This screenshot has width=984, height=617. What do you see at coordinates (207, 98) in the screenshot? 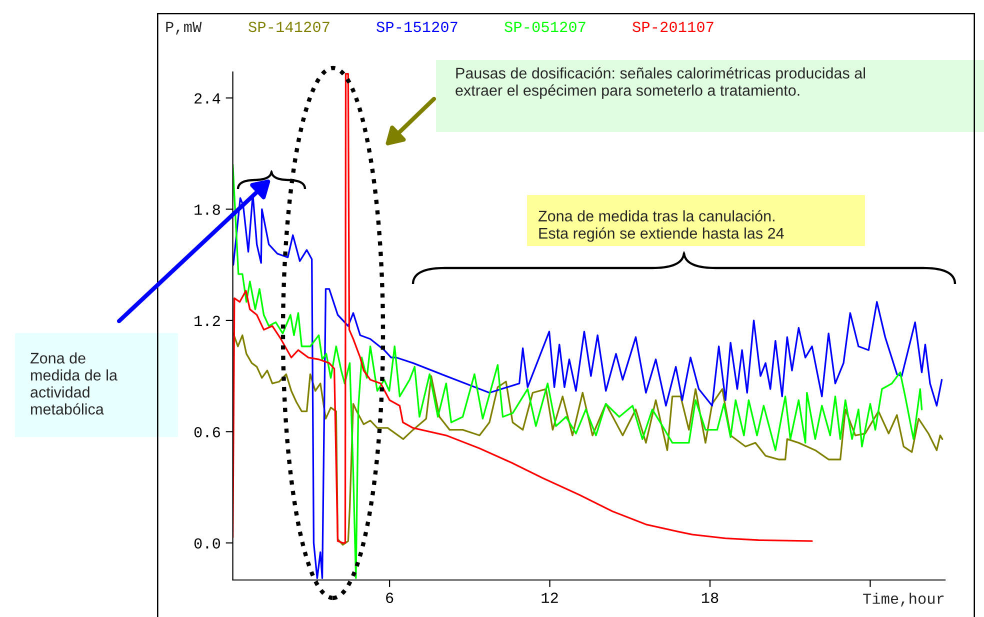
I see `y-tick-label: 2.4` at bounding box center [207, 98].